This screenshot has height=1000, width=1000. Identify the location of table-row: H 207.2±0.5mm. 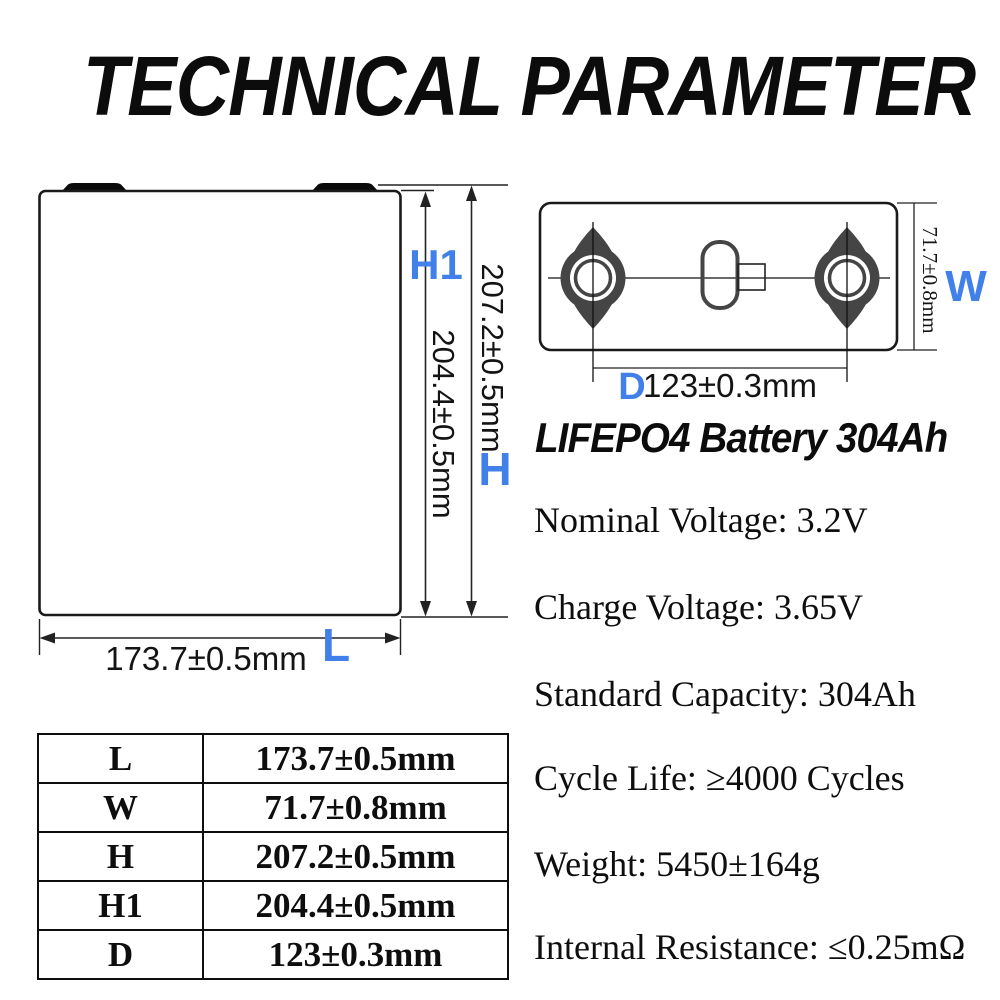
(273, 856).